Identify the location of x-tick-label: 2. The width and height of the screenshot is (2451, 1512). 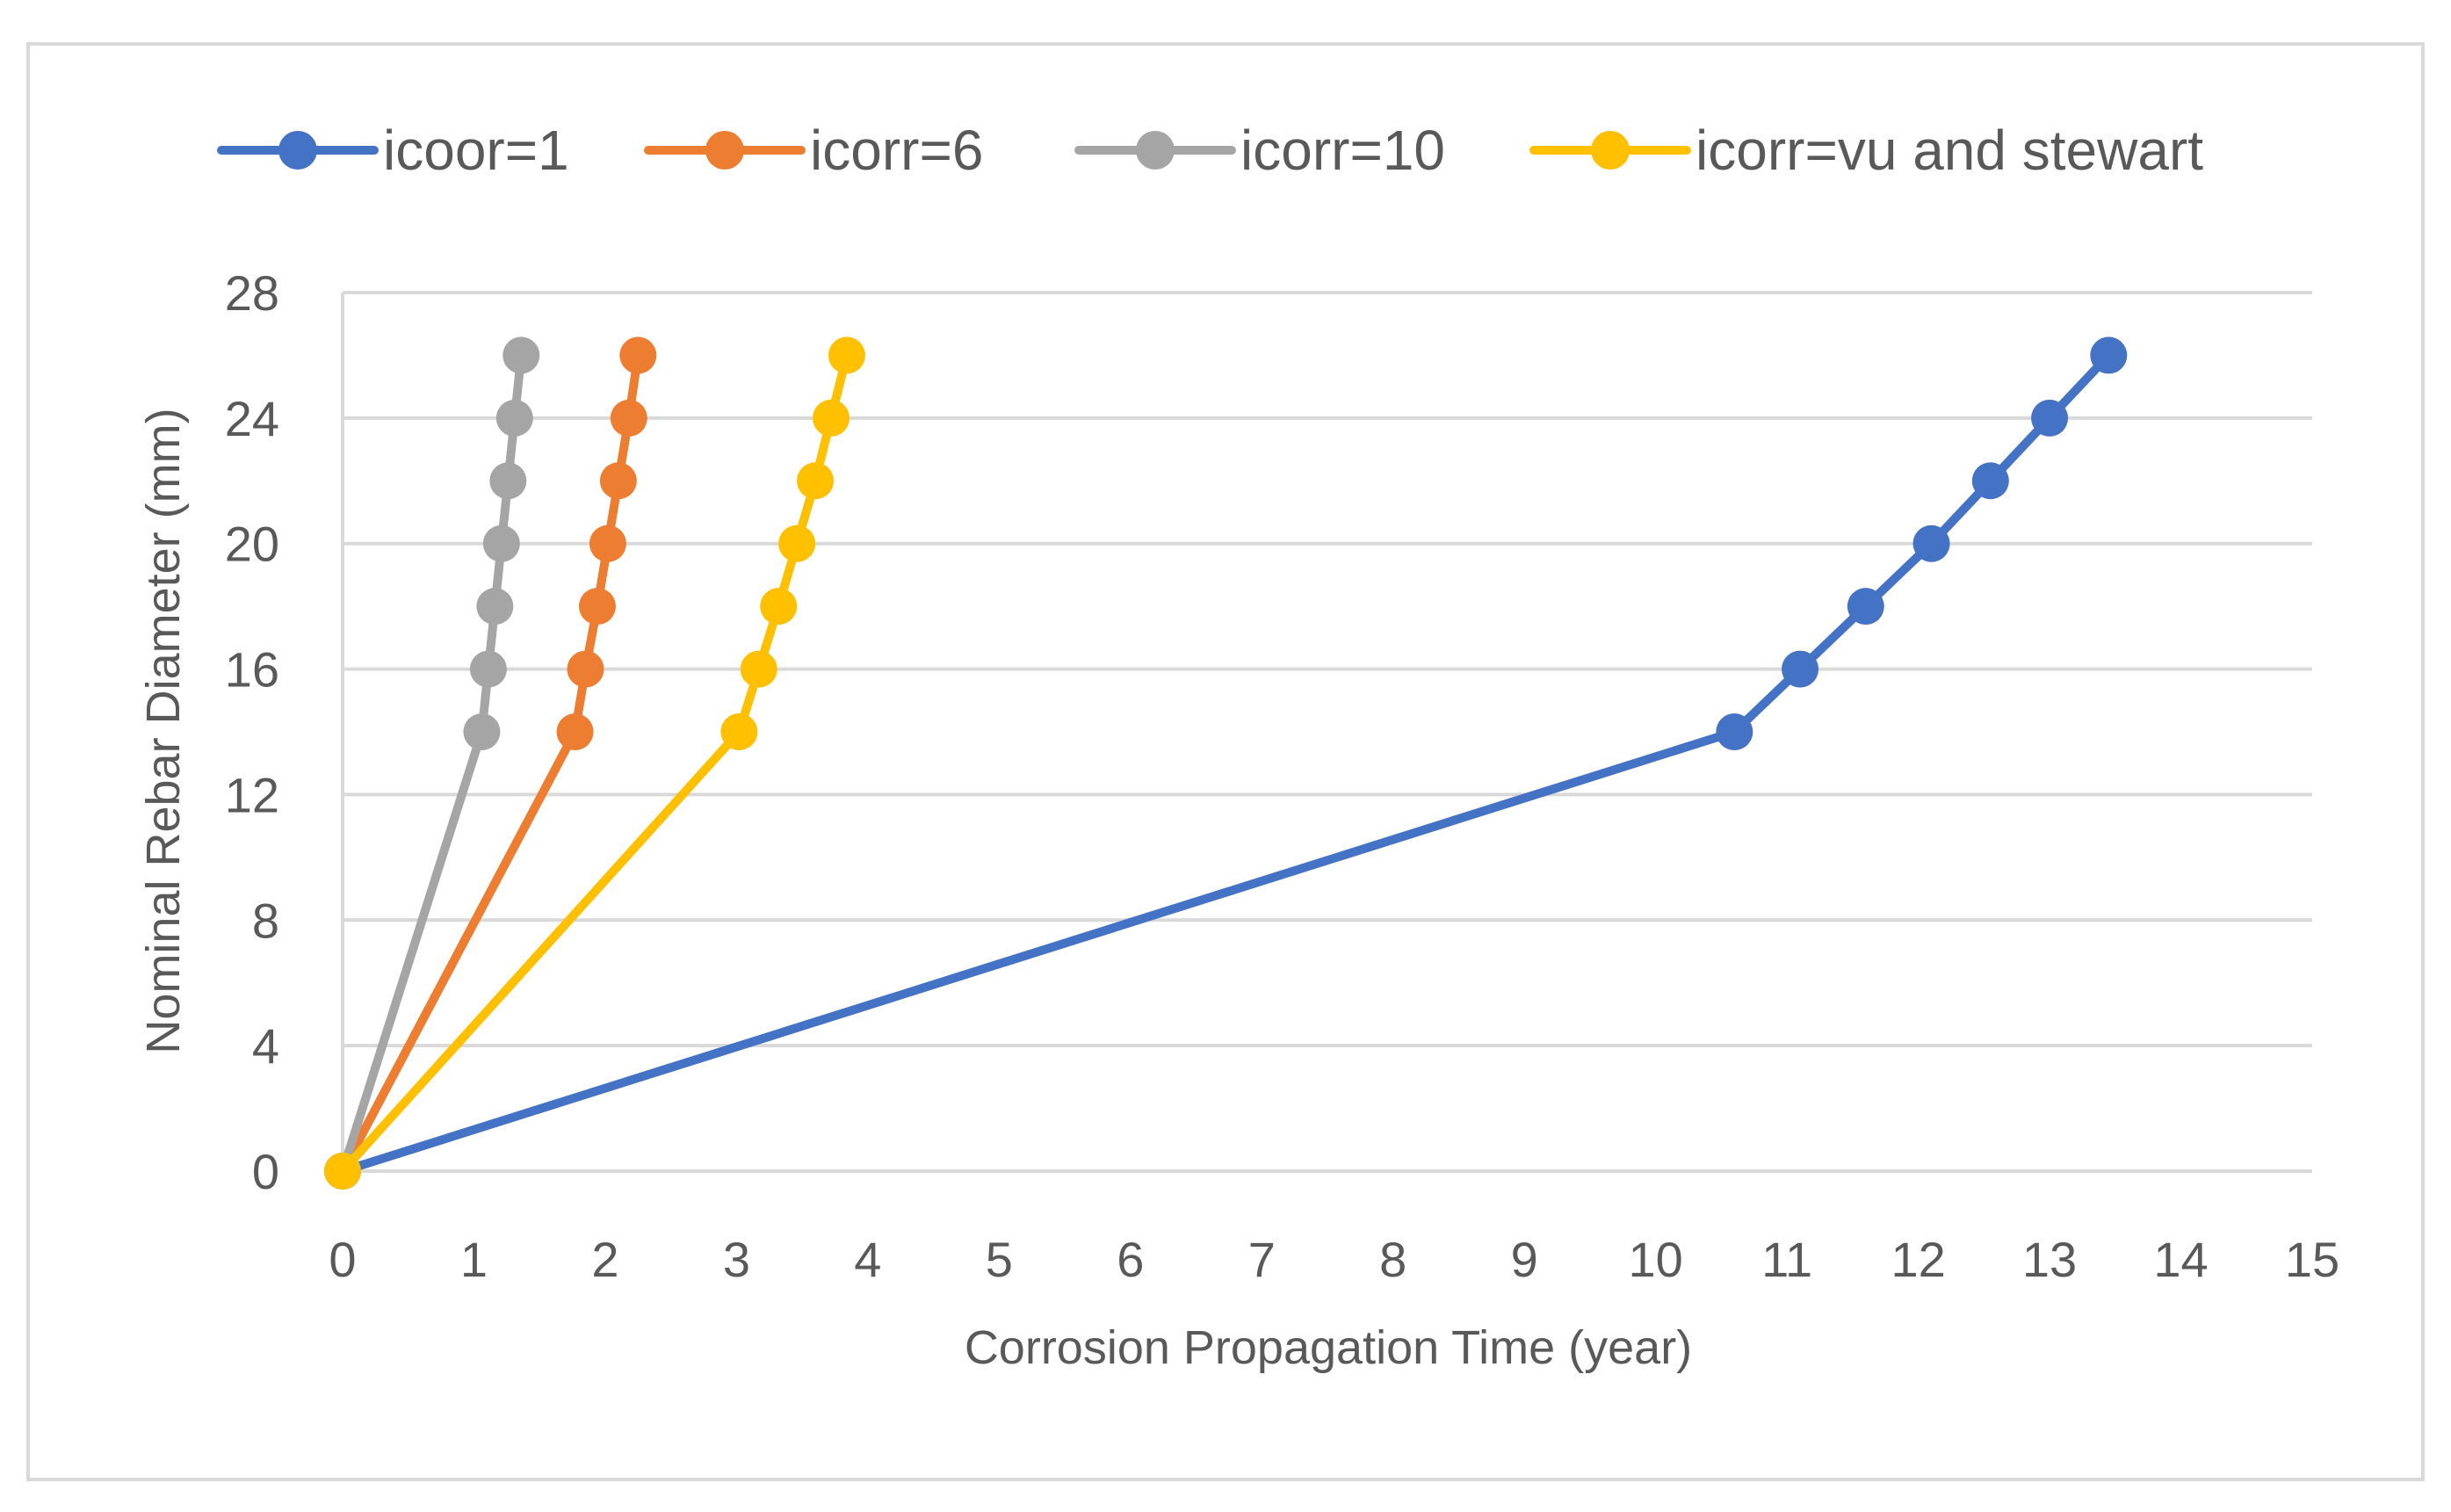
(604, 1259).